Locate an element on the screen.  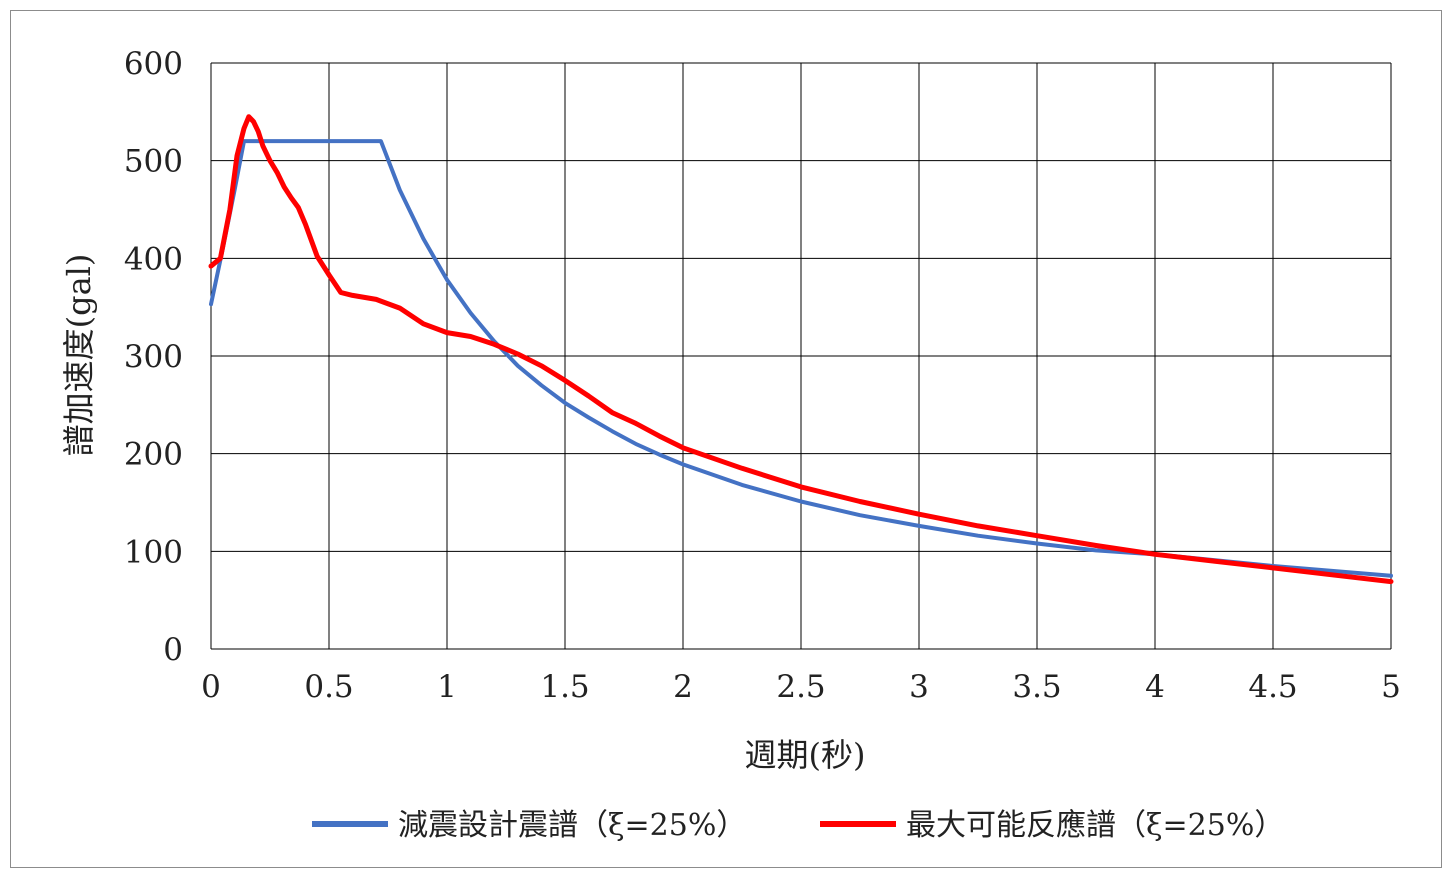
x-tick-label-8: 4 is located at coordinates (1155, 687).